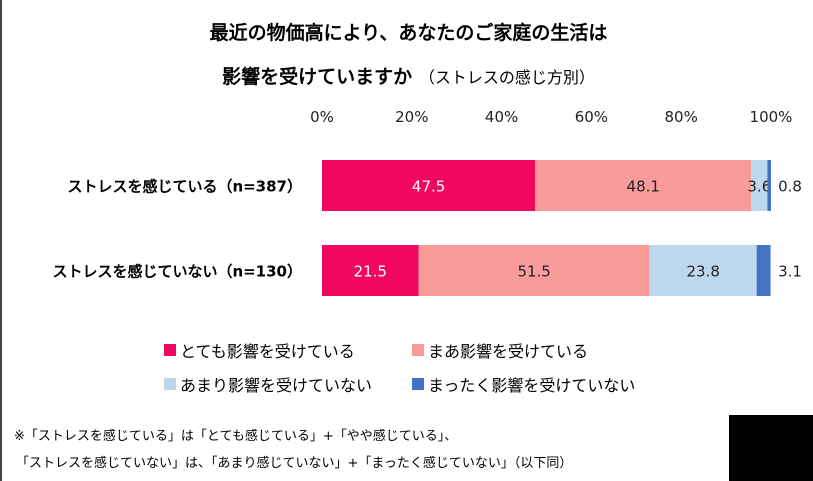 The height and width of the screenshot is (481, 813). Describe the element at coordinates (276, 385) in the screenshot. I see `legend-label: あまり影響を受けていない` at that location.